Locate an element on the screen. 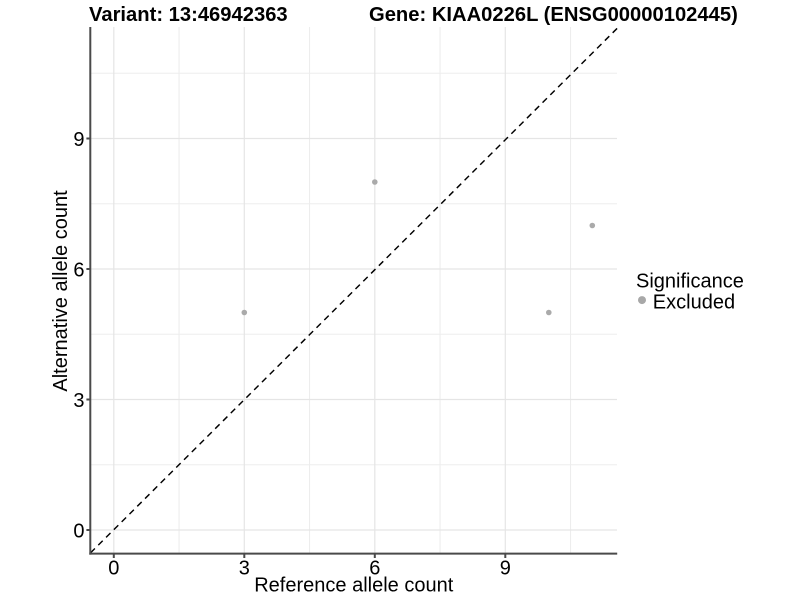 Image resolution: width=800 pixels, height=600 pixels. svg-text: Alternative allele count is located at coordinates (61, 291).